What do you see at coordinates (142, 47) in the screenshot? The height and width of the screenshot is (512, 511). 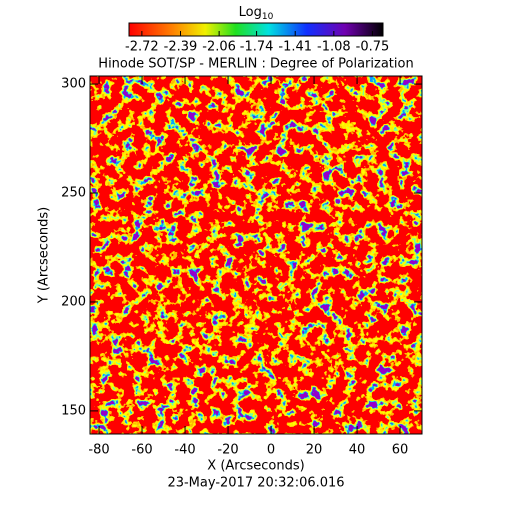 I see `colorbar-tick-label: -2.72` at bounding box center [142, 47].